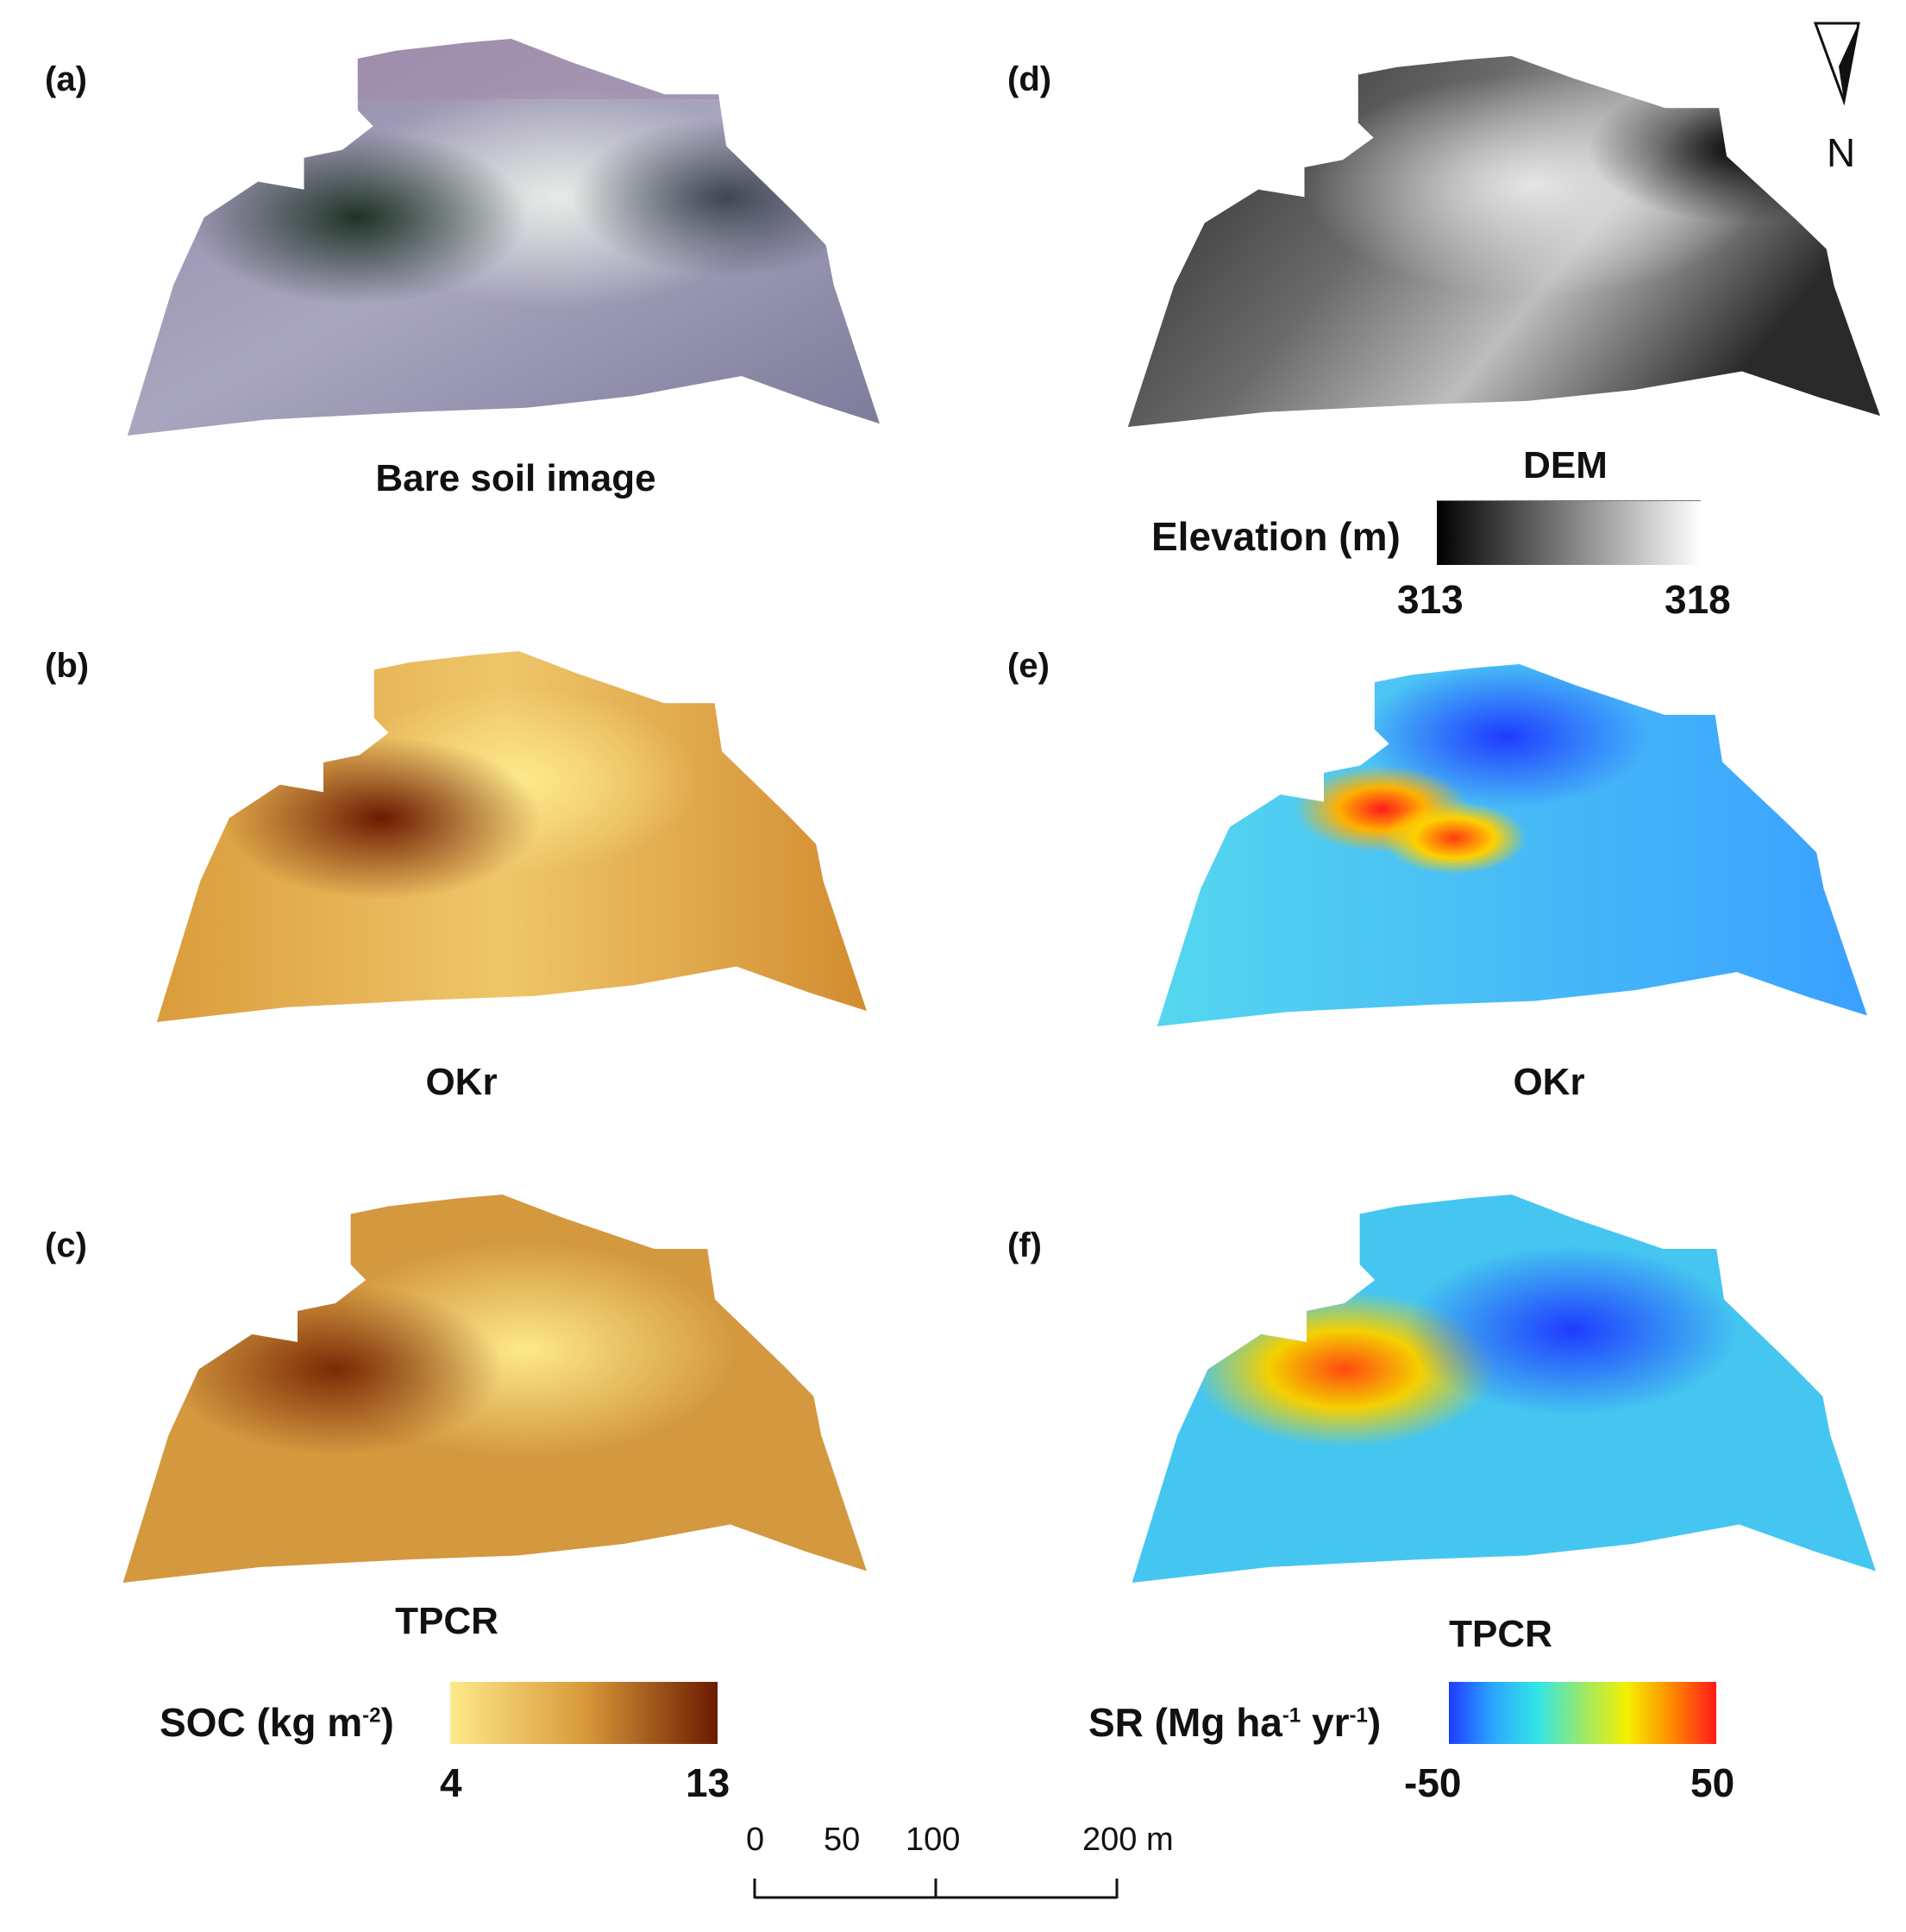 Image resolution: width=1906 pixels, height=1932 pixels. Describe the element at coordinates (1276, 536) in the screenshot. I see `elevation-legend-label: Elevation (m)` at that location.